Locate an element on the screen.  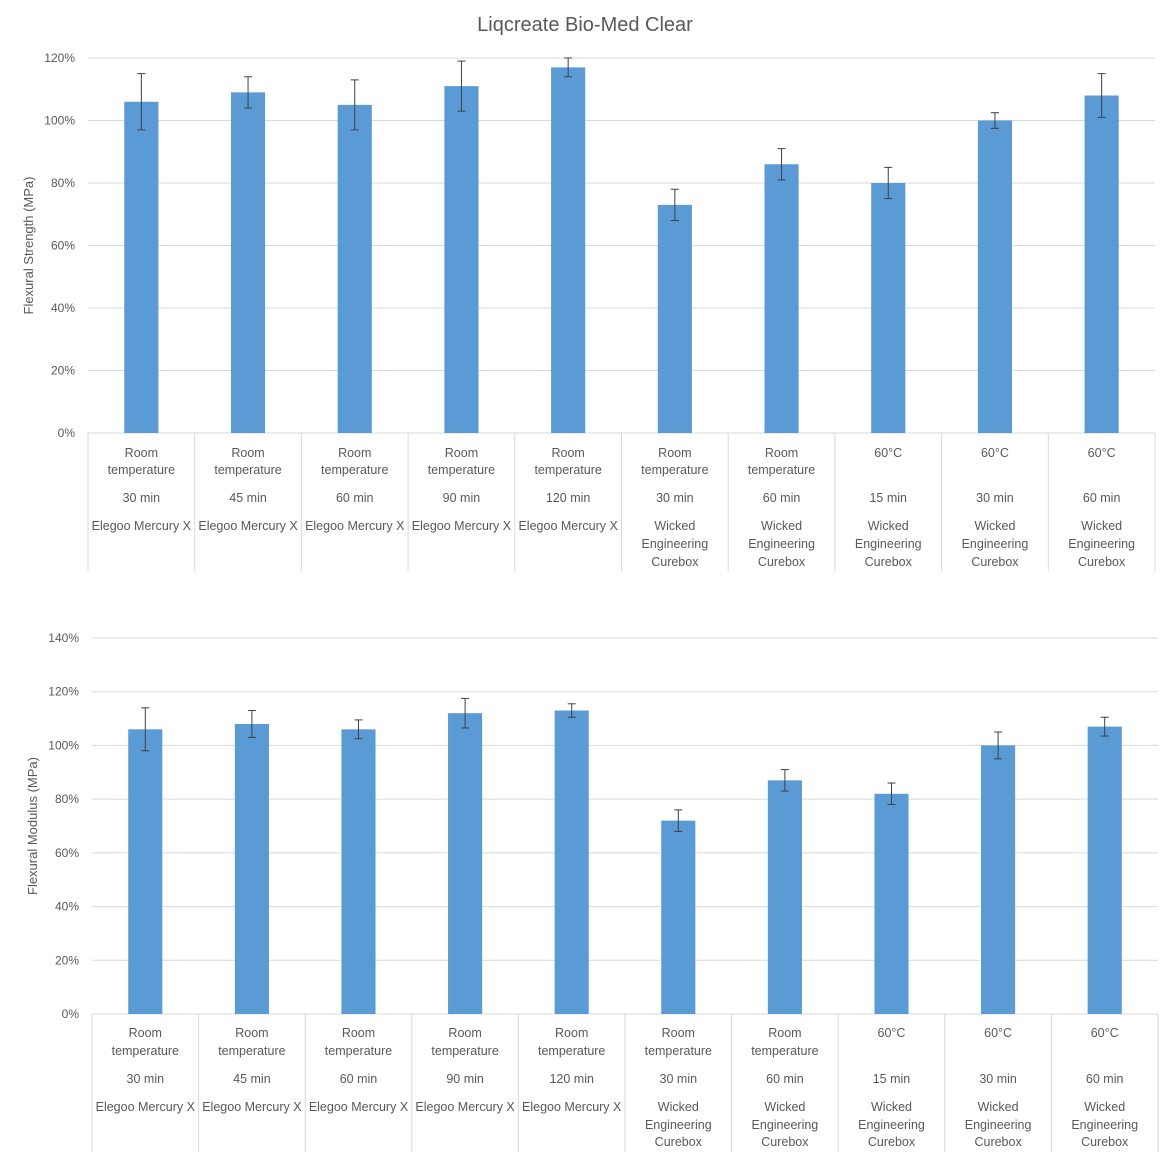
y-tick-label: 20% is located at coordinates (63, 371).